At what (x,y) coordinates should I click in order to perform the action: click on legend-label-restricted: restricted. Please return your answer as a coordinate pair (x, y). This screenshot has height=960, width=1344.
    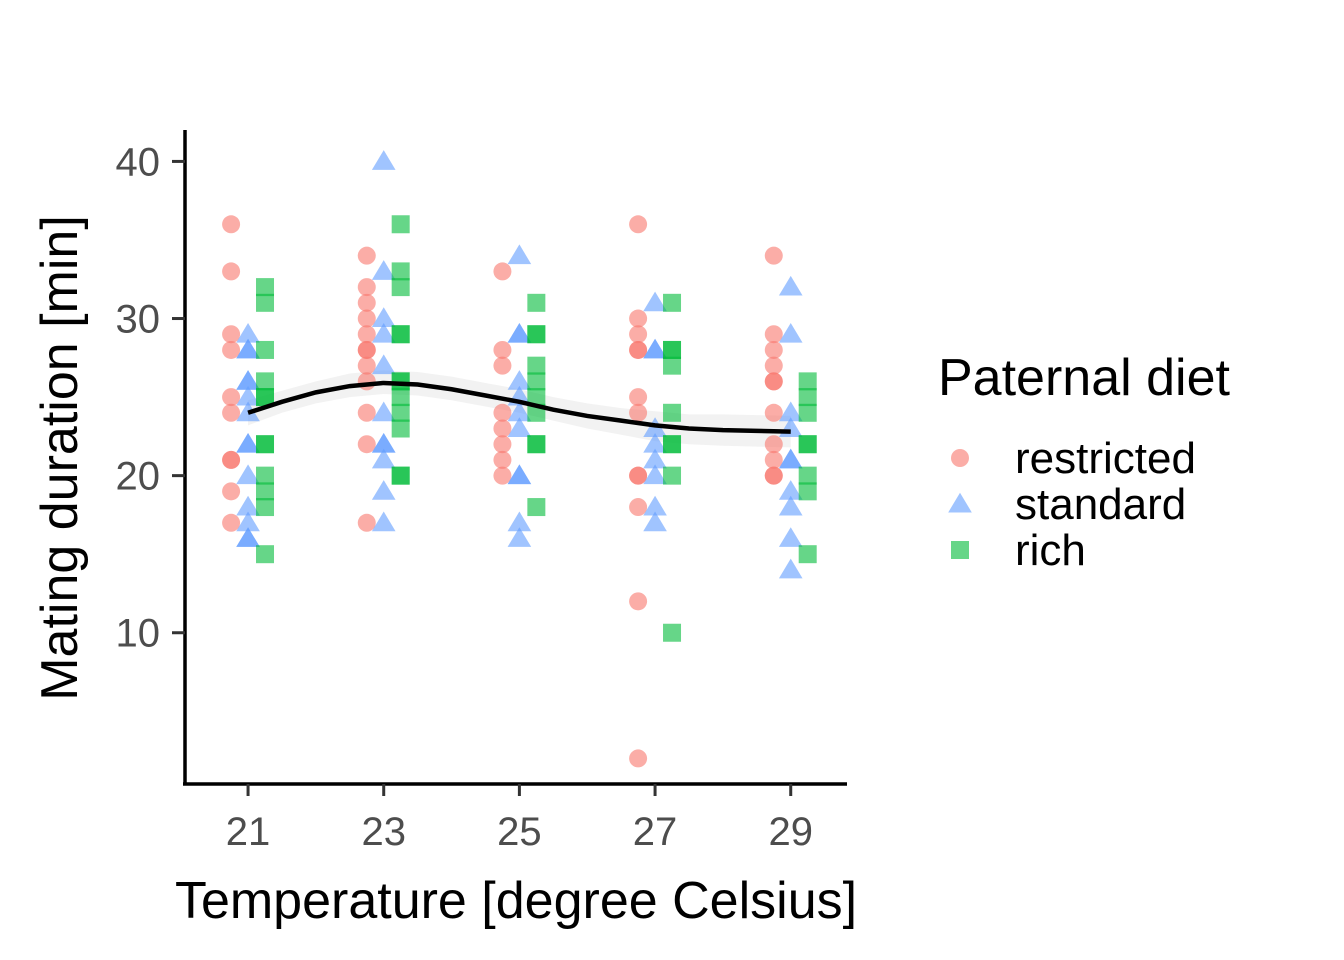
    Looking at the image, I should click on (1105, 458).